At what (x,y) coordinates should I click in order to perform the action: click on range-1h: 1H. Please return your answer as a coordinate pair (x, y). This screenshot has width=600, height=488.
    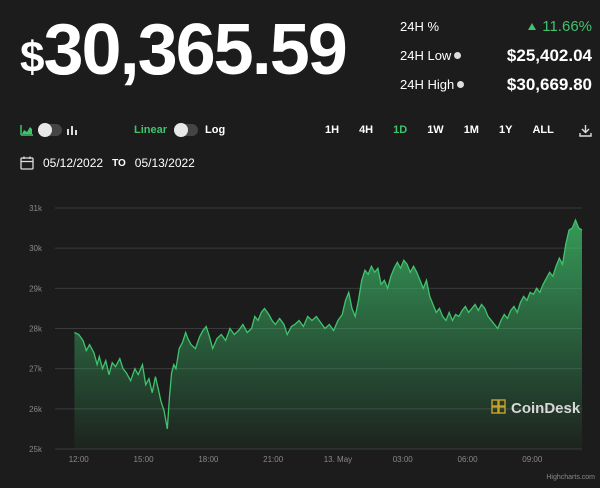
    Looking at the image, I should click on (332, 130).